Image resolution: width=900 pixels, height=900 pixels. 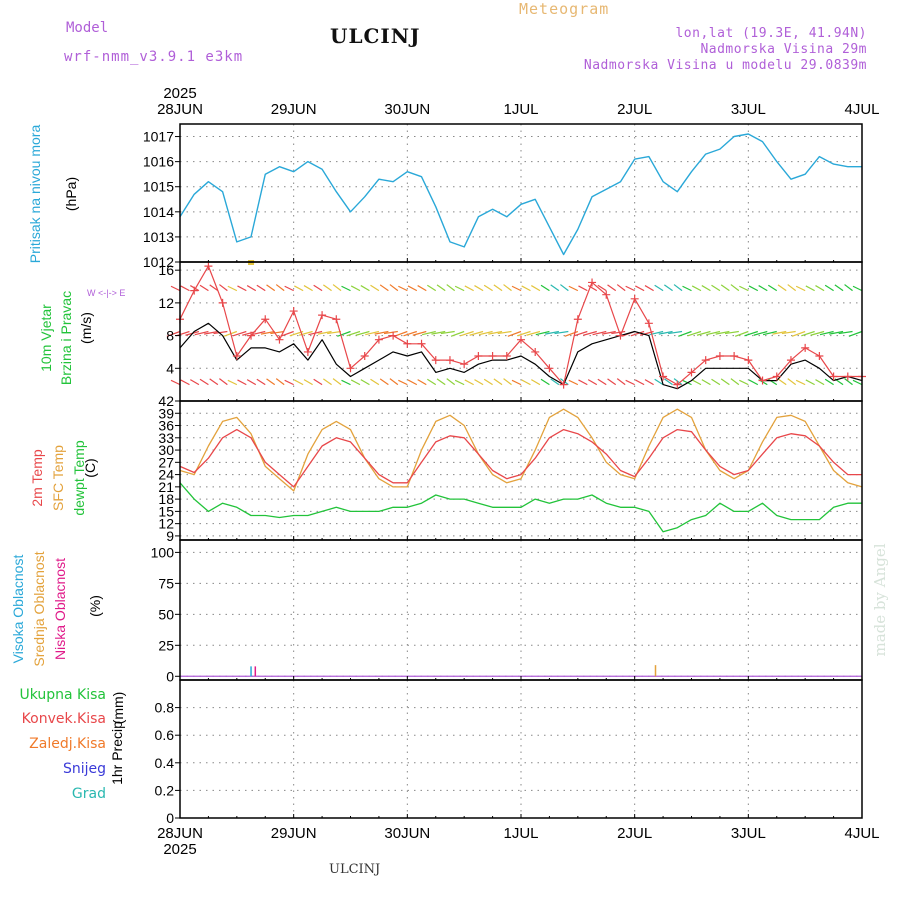 I want to click on legend-grad: Grad, so click(x=88, y=794).